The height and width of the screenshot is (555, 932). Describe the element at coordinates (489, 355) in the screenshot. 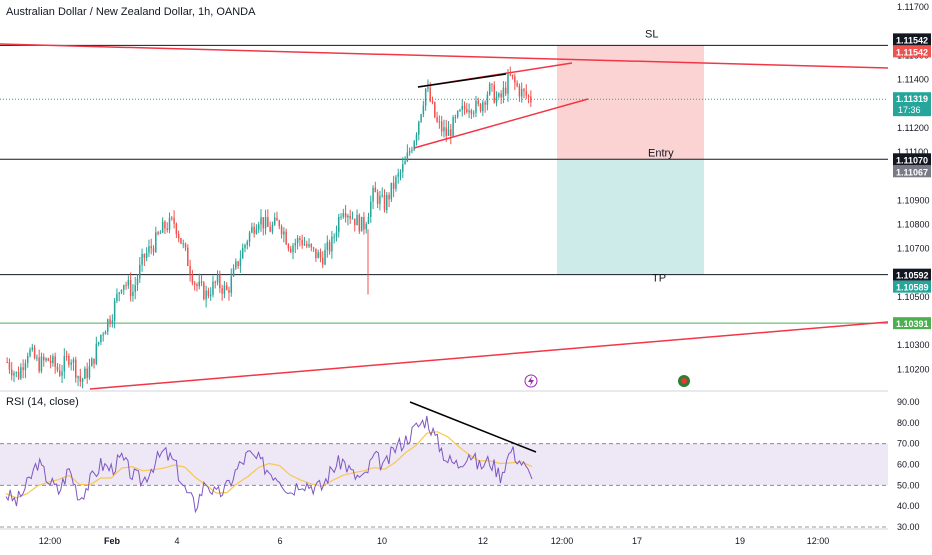

I see `ascending-trendline` at that location.